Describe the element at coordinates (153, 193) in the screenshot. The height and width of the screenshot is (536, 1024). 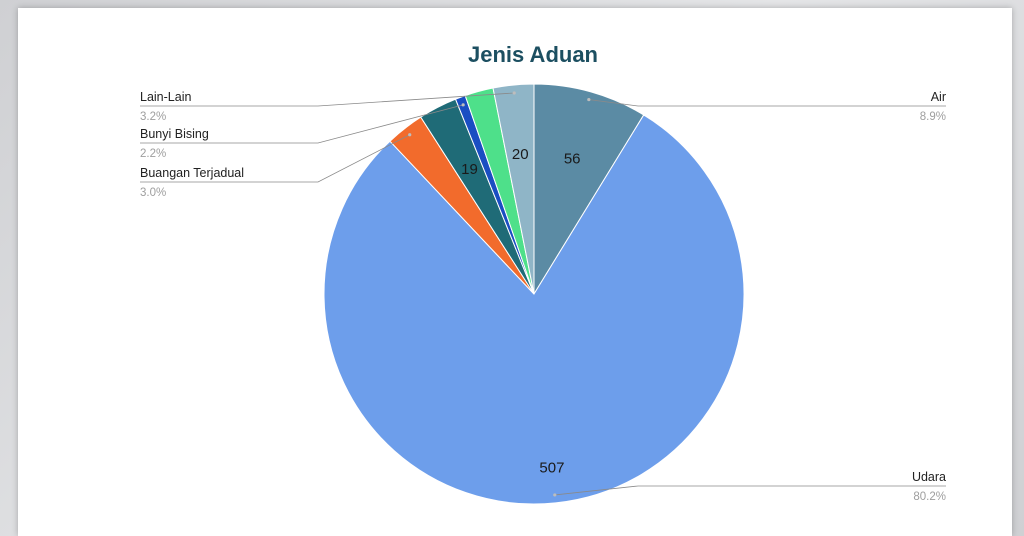
I see `legend-percent-buangan-terjadual: 3.0%` at that location.